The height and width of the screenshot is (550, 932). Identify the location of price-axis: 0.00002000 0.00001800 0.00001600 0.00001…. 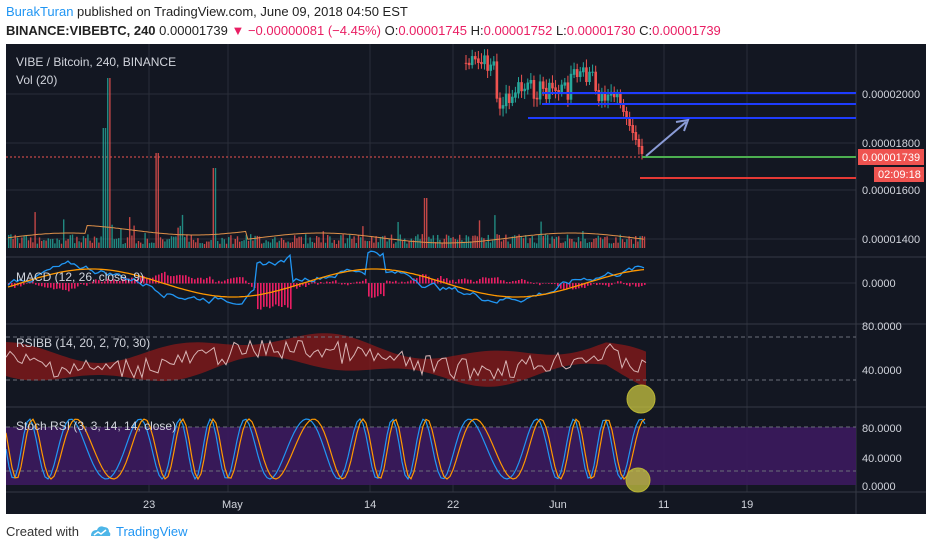
(891, 167).